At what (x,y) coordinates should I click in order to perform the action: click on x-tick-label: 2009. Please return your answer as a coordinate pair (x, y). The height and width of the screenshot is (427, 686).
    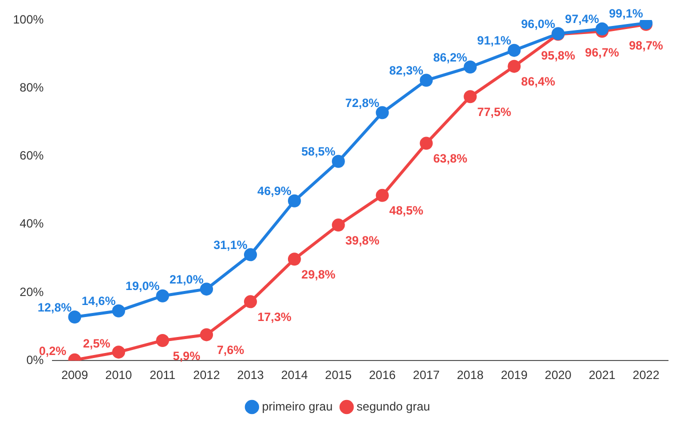
    Looking at the image, I should click on (74, 375).